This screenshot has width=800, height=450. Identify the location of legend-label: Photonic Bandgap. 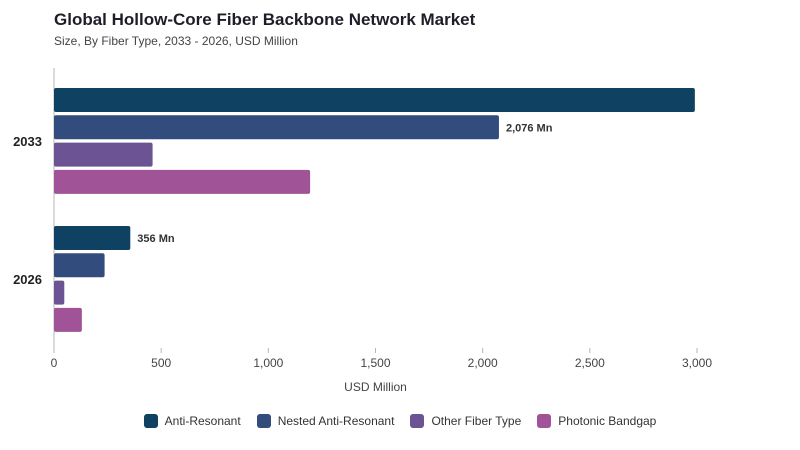
(607, 421).